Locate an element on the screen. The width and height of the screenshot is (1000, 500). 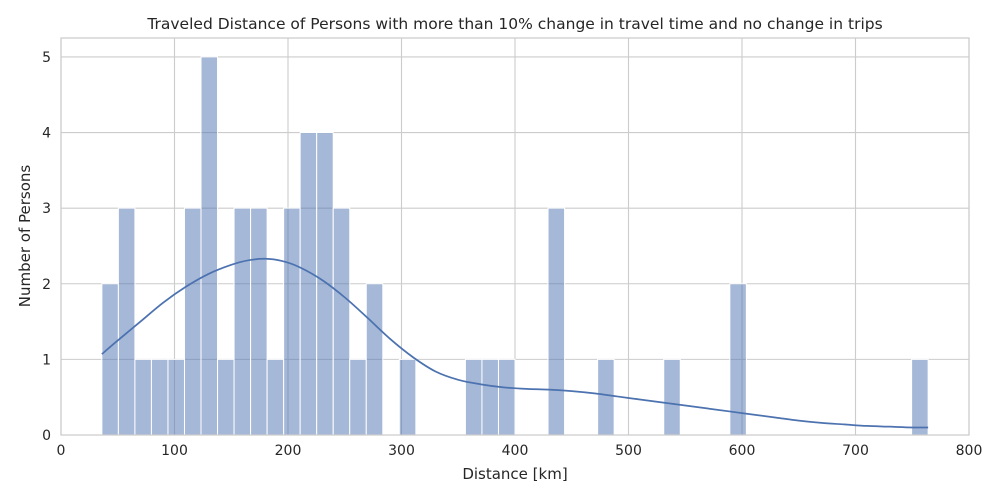
x-tick-label: 300 is located at coordinates (401, 451).